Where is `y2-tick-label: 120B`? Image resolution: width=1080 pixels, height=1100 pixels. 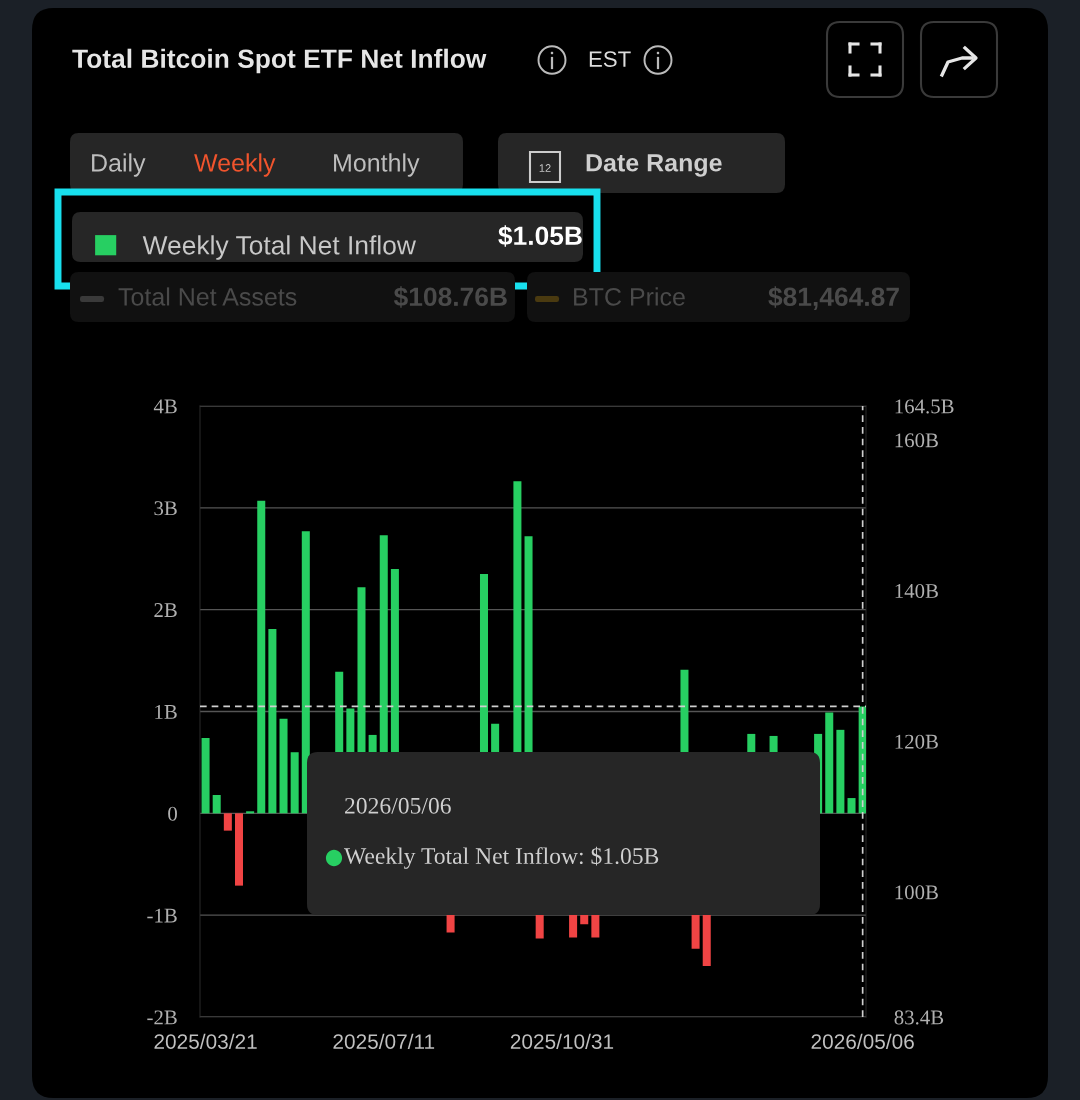 y2-tick-label: 120B is located at coordinates (916, 741).